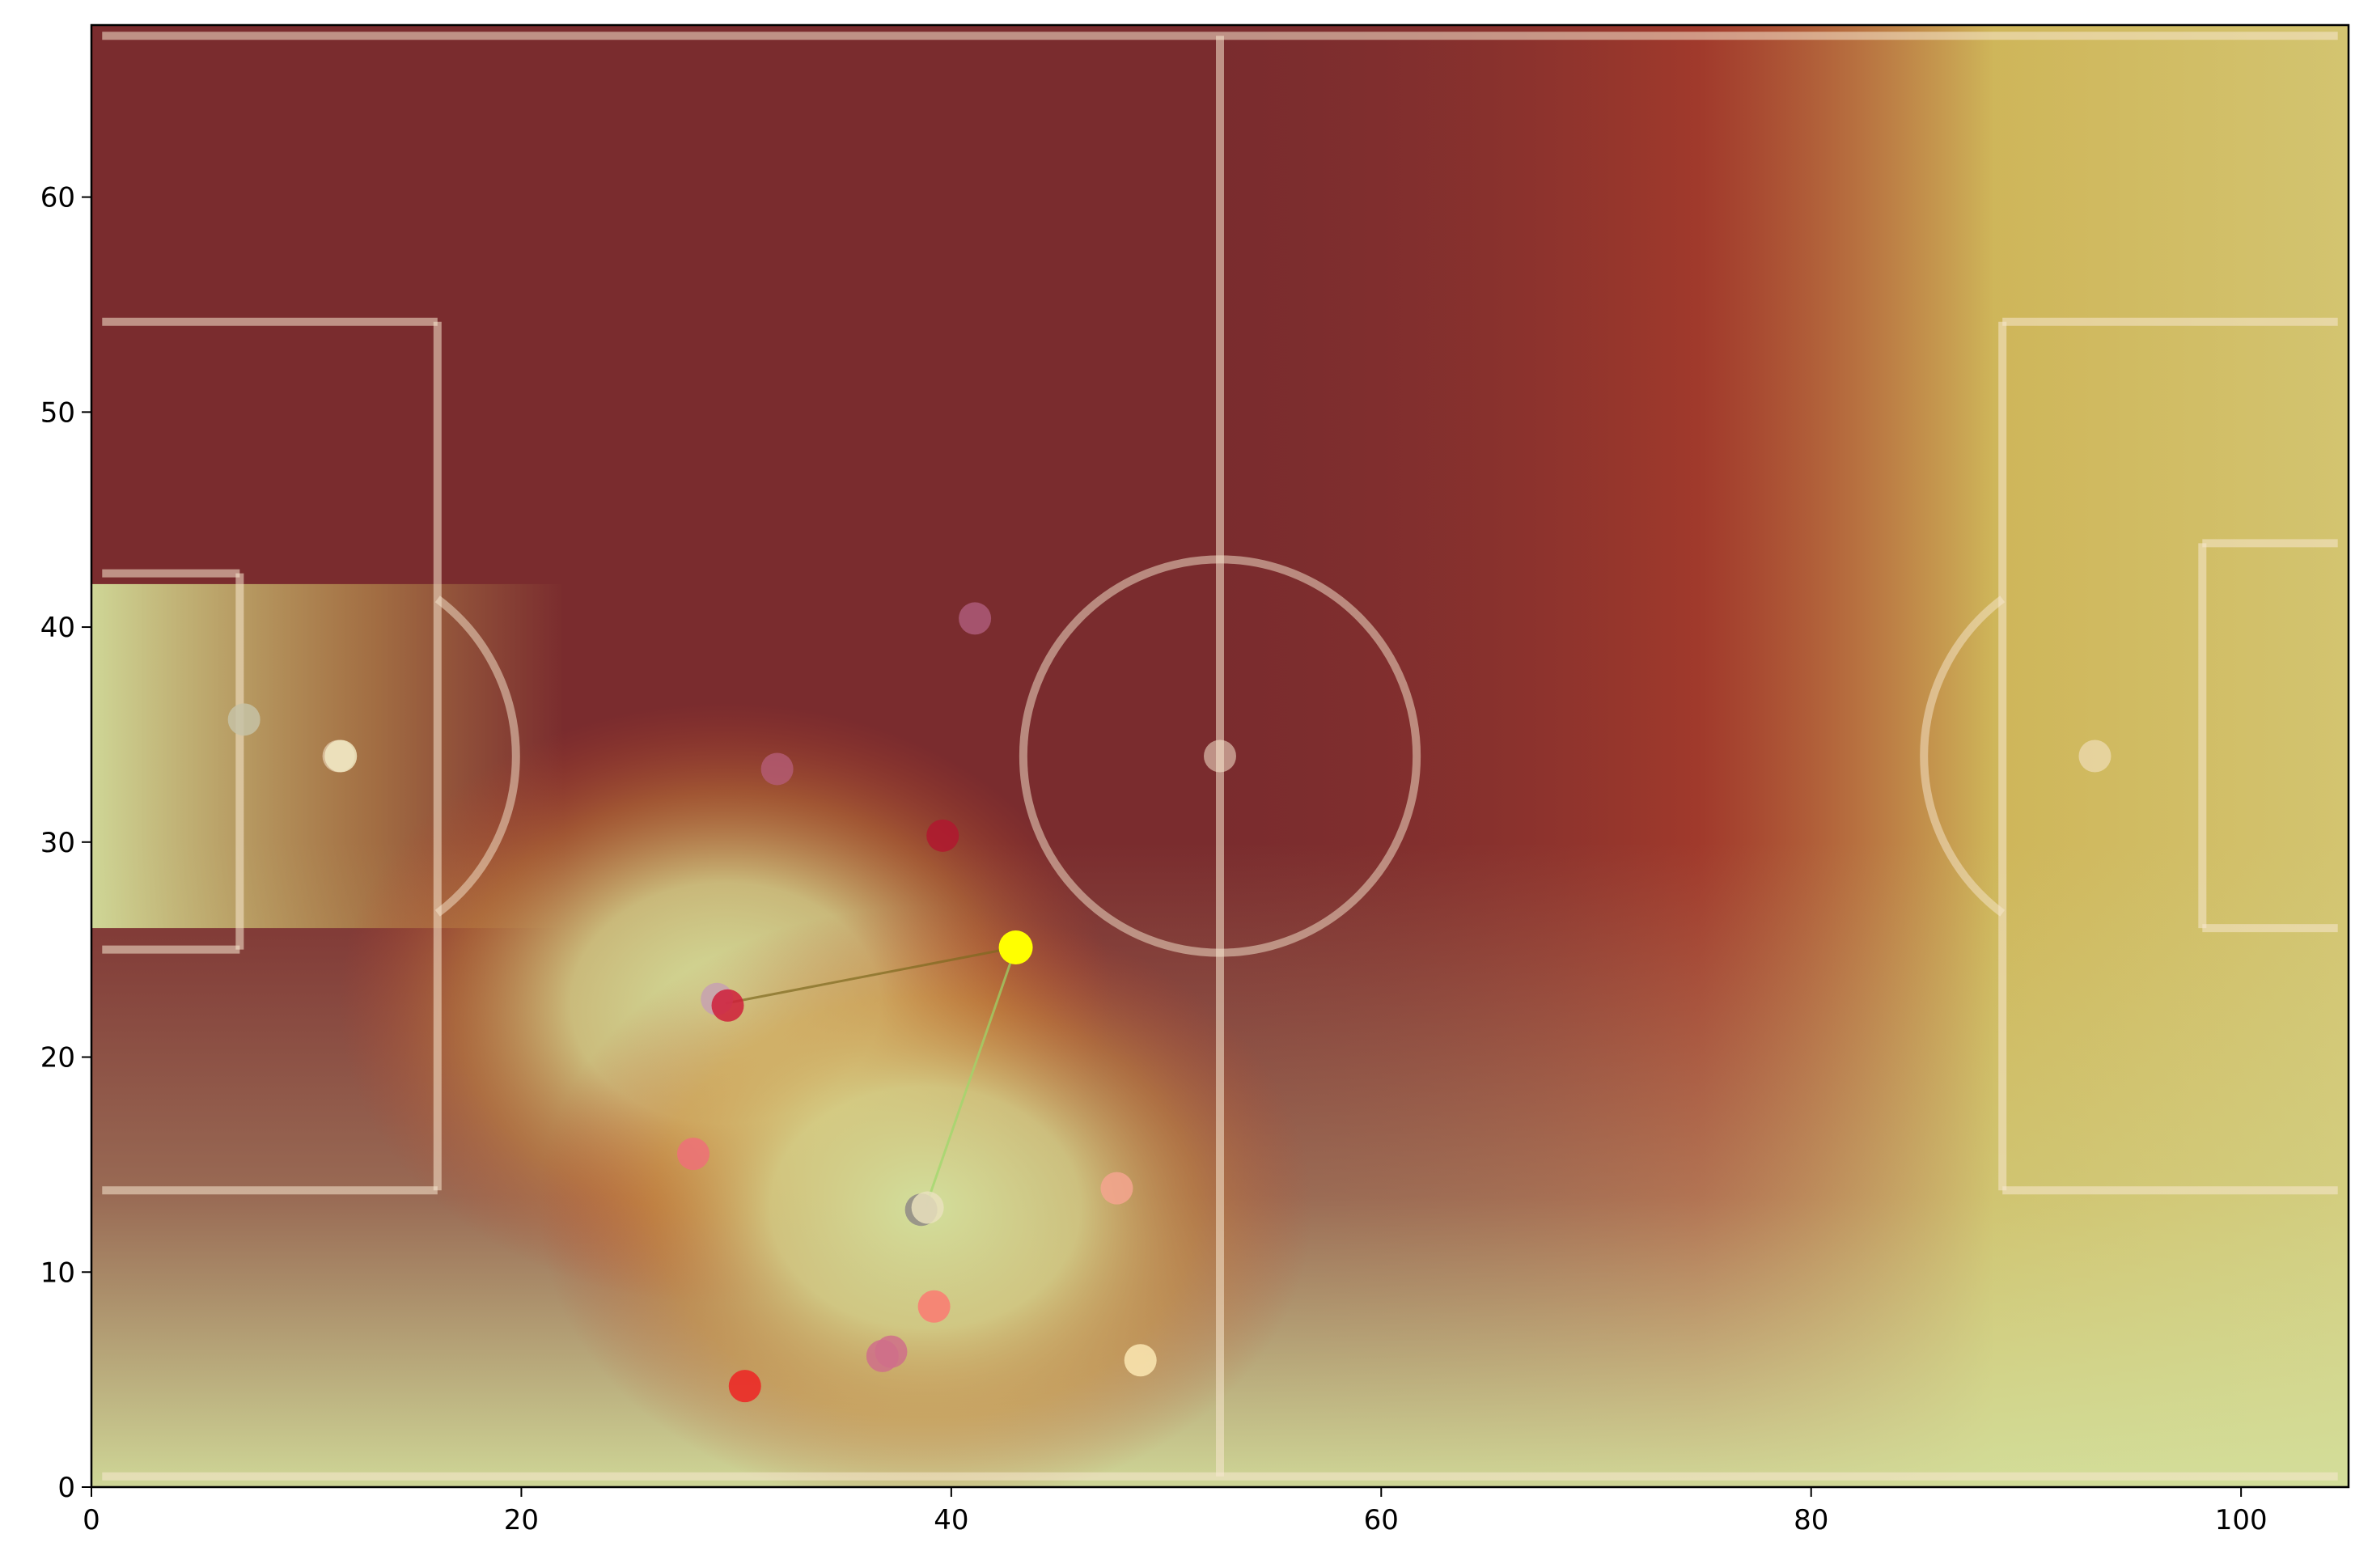 Image resolution: width=2372 pixels, height=1568 pixels. Describe the element at coordinates (951, 1520) in the screenshot. I see `x-tick-label: 40` at that location.